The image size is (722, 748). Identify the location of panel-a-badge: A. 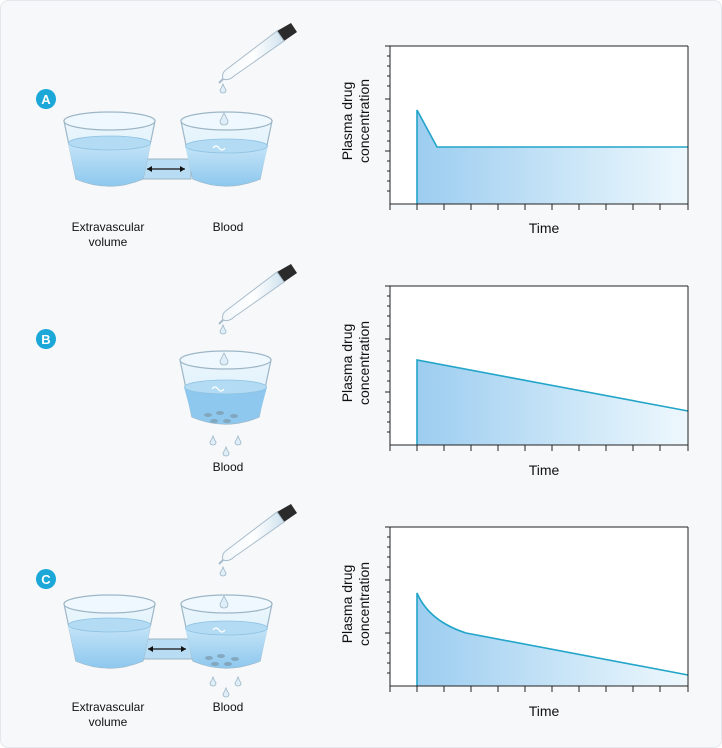
(46, 99).